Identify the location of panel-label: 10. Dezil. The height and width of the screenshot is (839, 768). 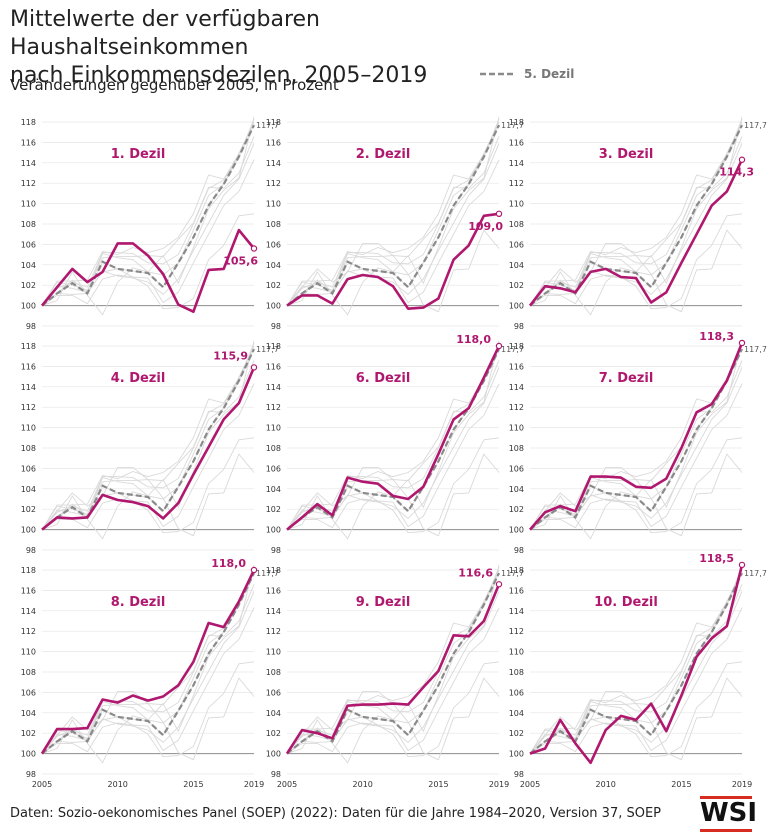
(626, 602).